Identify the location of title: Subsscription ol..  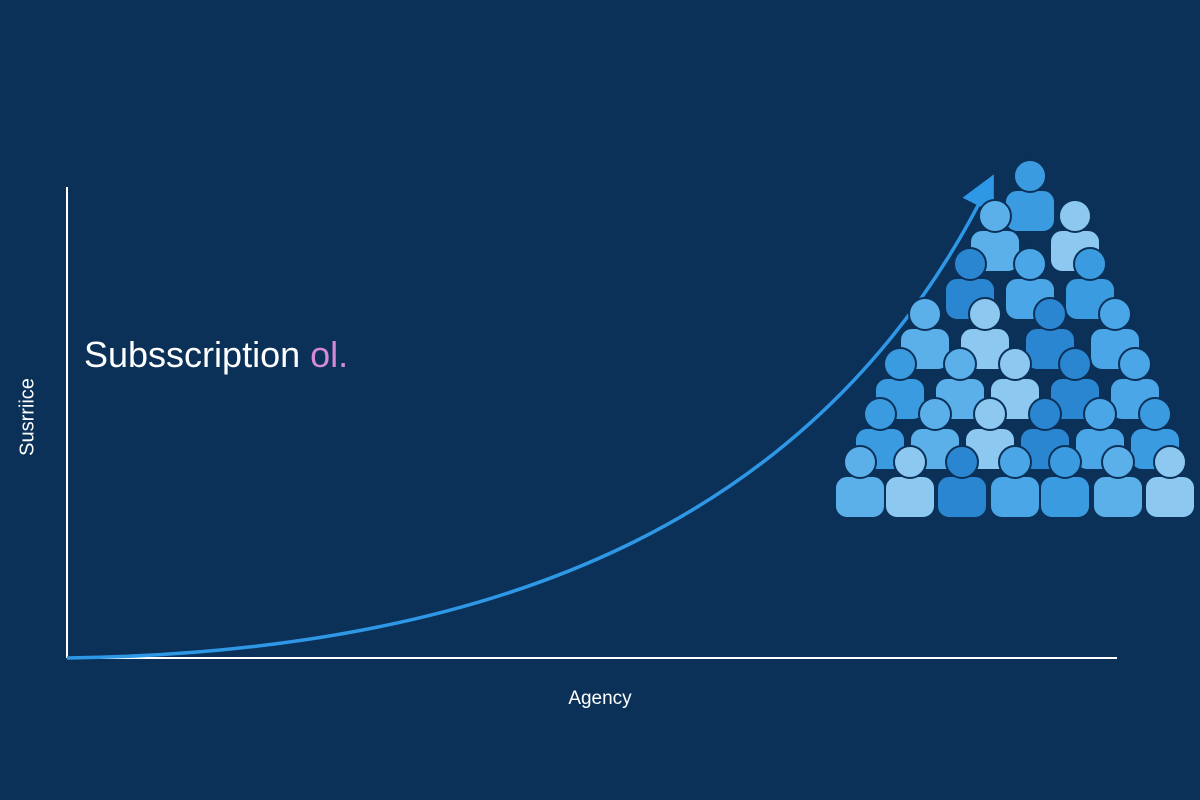
(216, 355).